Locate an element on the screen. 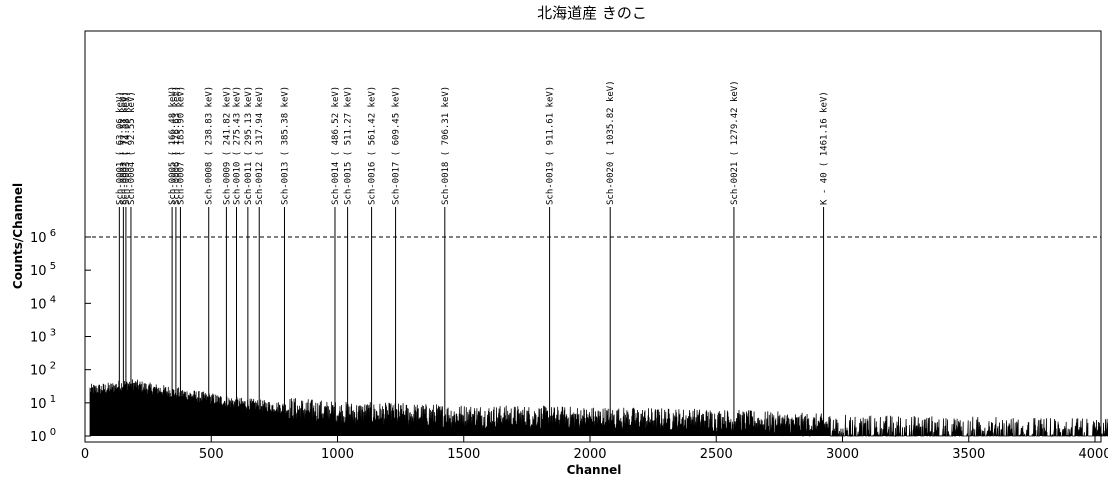 The height and width of the screenshot is (481, 1108). peak-label: Sch-0009 ( 241.82 keV) is located at coordinates (227, 145).